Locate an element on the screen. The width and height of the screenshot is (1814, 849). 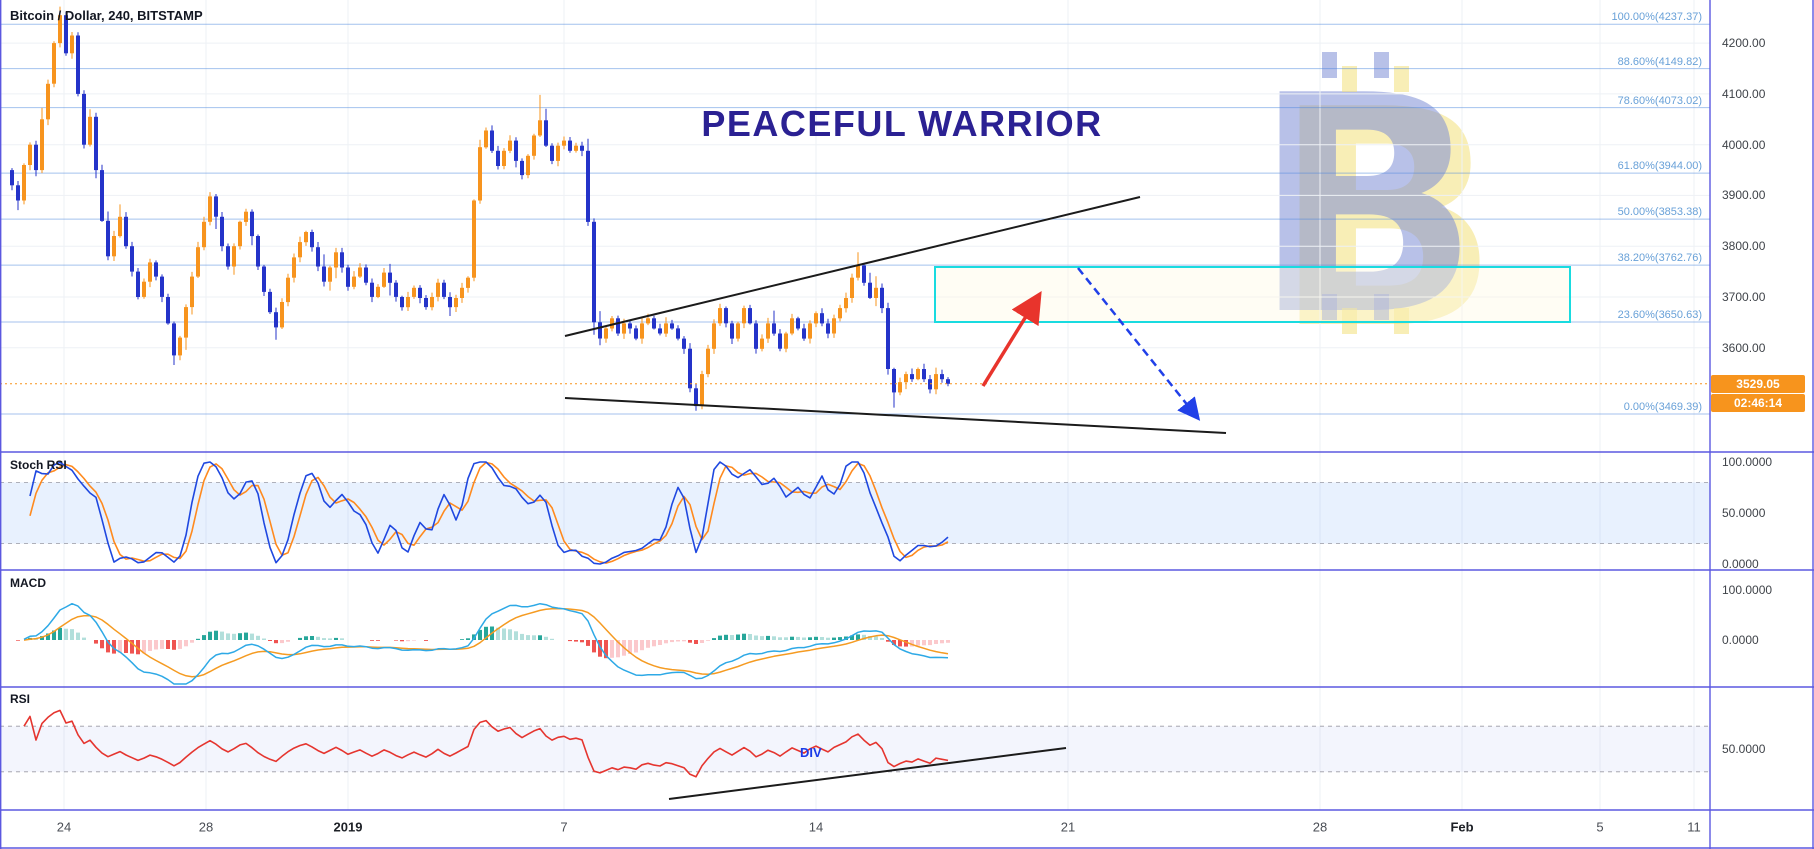
stoch-d-line is located at coordinates (489, 512).